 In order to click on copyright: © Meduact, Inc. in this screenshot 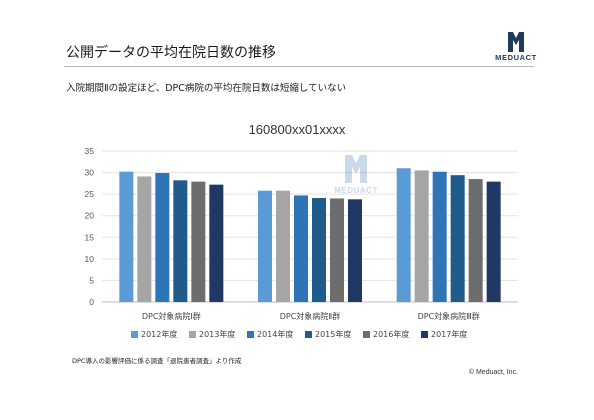, I will do `click(493, 372)`.